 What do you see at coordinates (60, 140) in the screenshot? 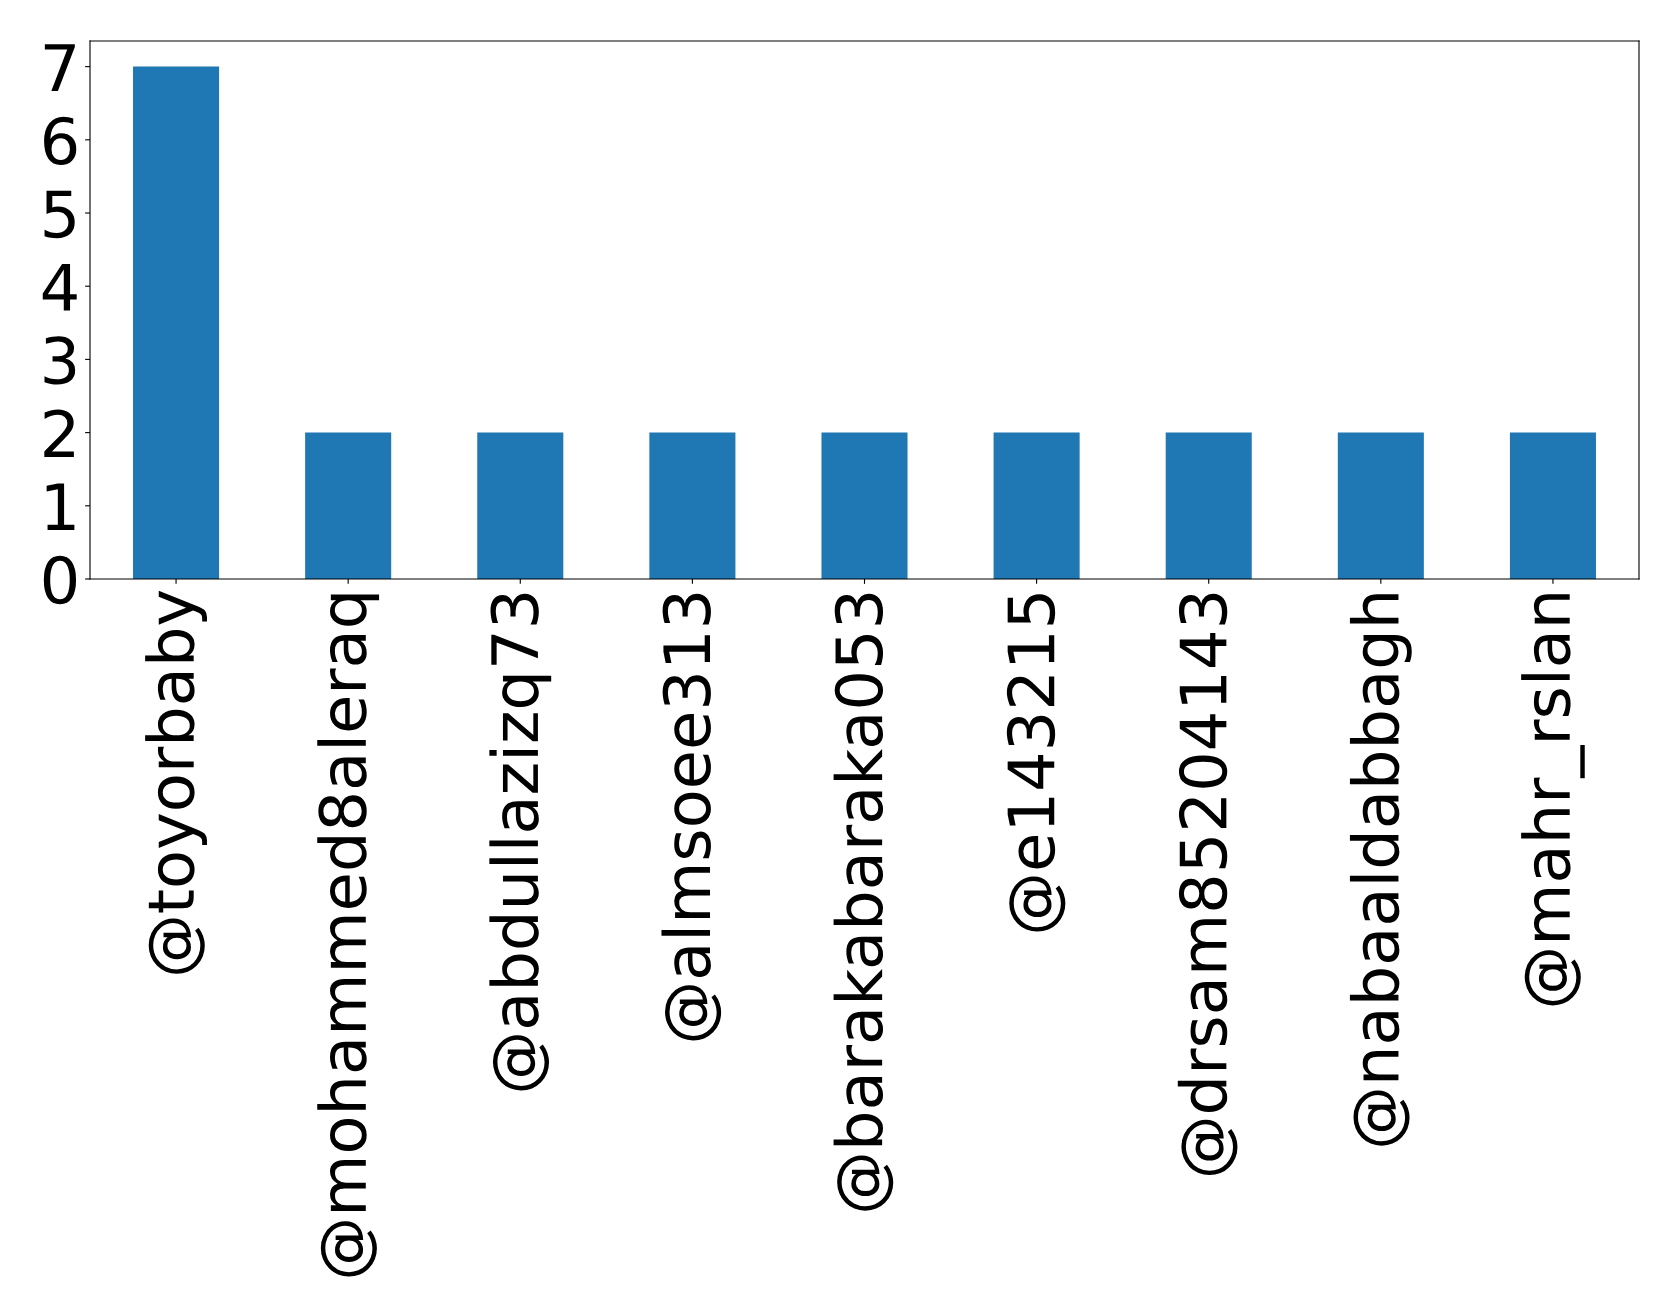
I see `y-tick-label: 6` at bounding box center [60, 140].